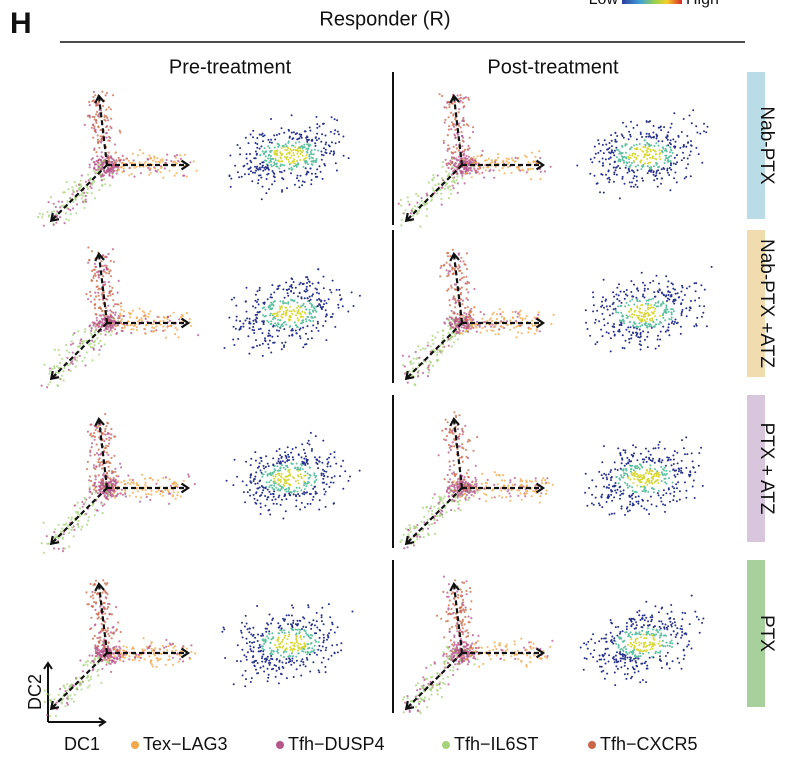 This screenshot has width=798, height=772. Describe the element at coordinates (476, 480) in the screenshot. I see `trajectory-plot` at that location.